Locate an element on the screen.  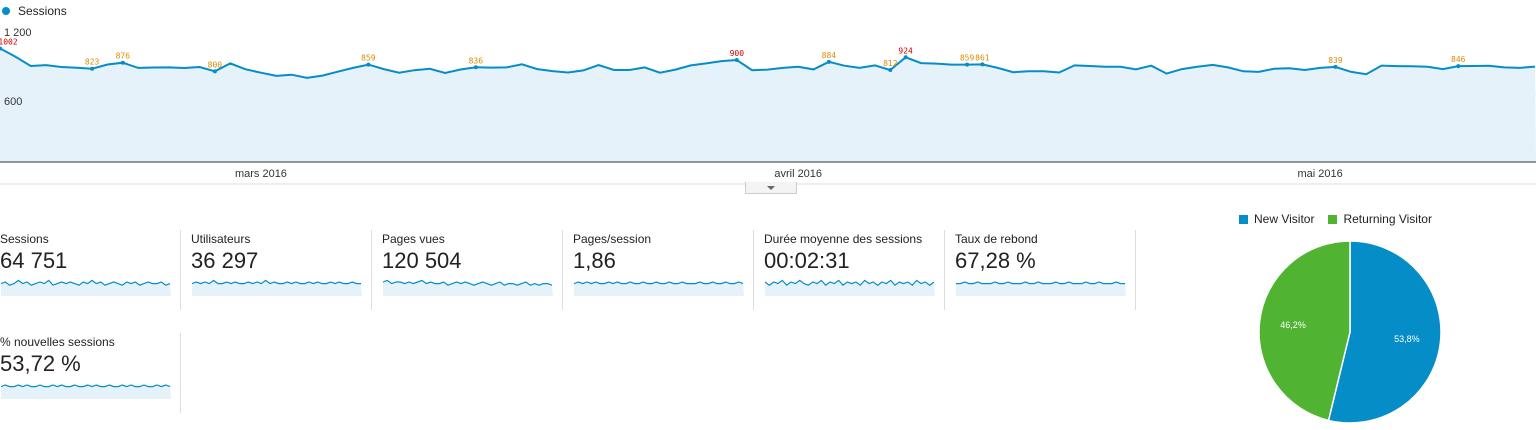
metric-users: Utilisateurs 36 297 is located at coordinates (281, 270).